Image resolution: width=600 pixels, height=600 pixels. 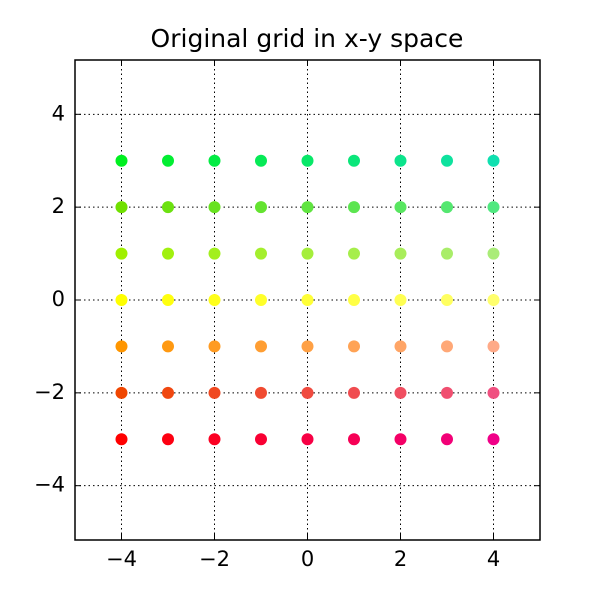 I want to click on y-tick-label: 0, so click(x=58, y=299).